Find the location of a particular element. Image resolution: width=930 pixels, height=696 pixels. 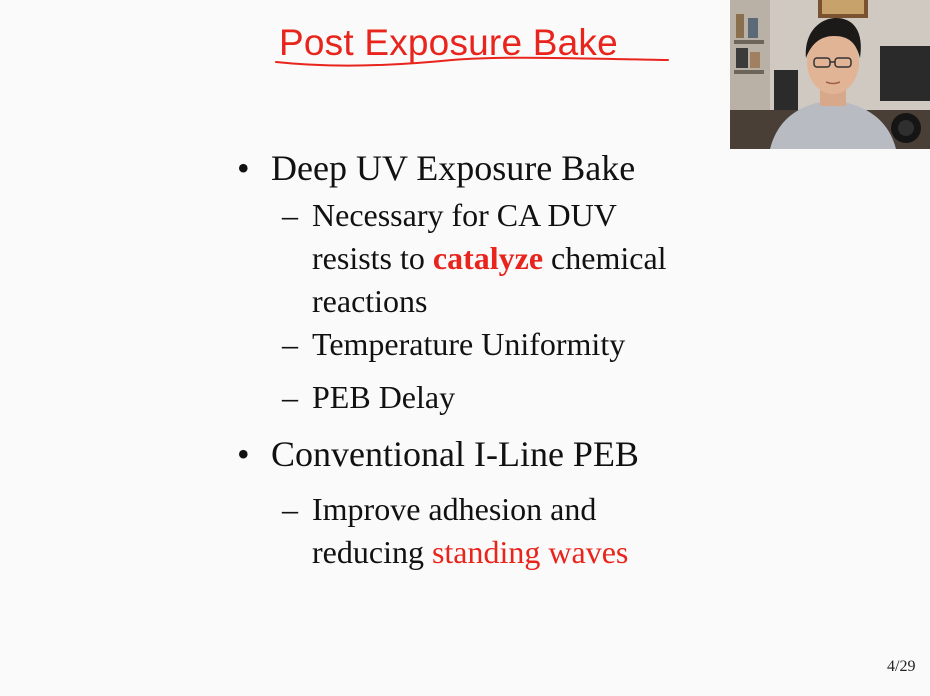

sub-bullet-necessary: – Necessary for CA DUV is located at coordinates (449, 215).